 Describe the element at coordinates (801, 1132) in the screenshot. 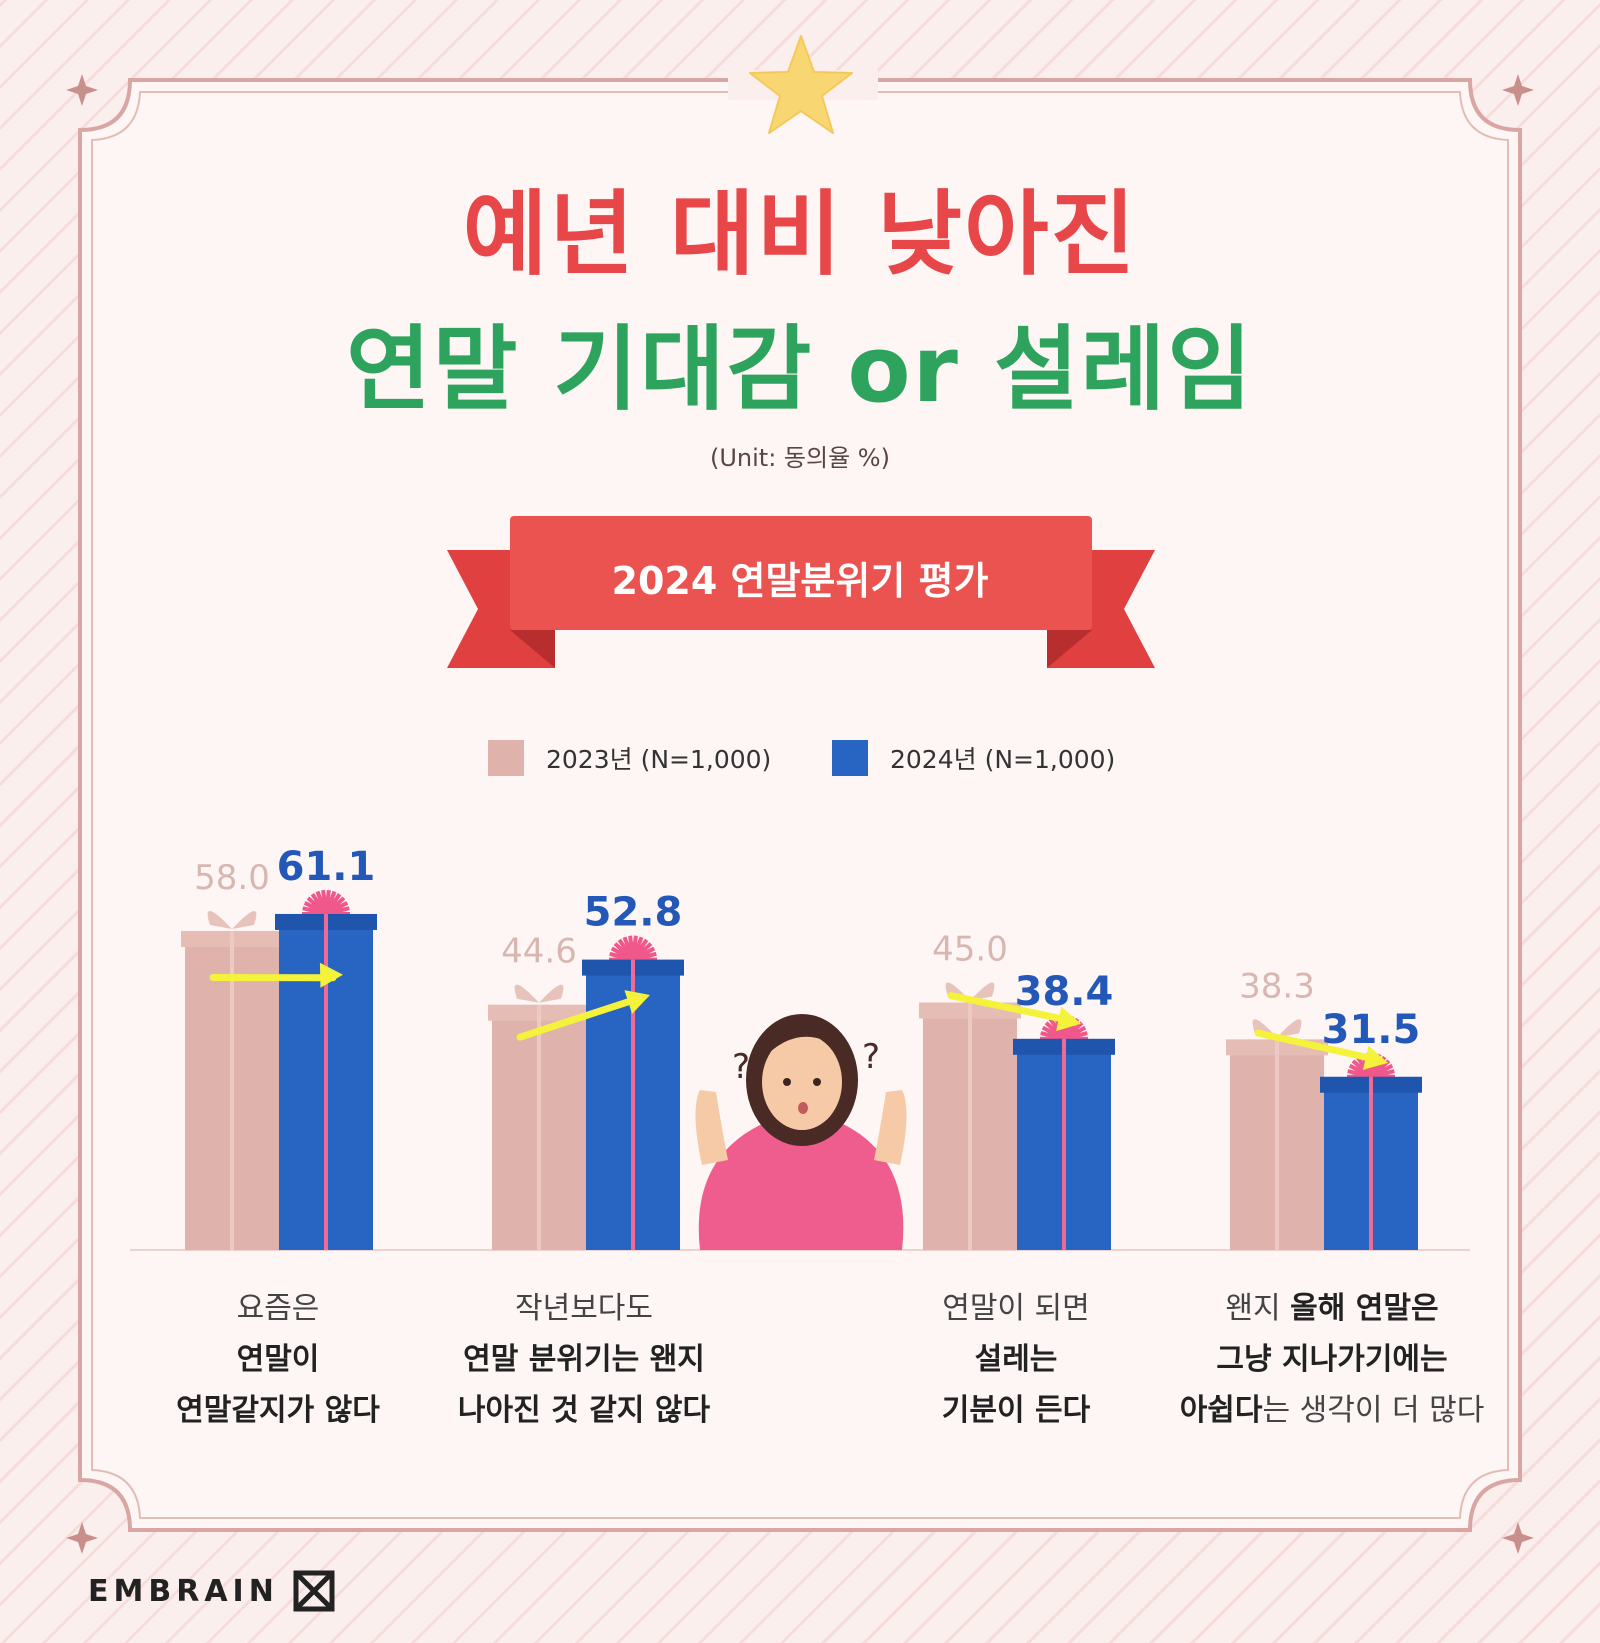

I see `confused-woman-illustration: ? ?` at that location.